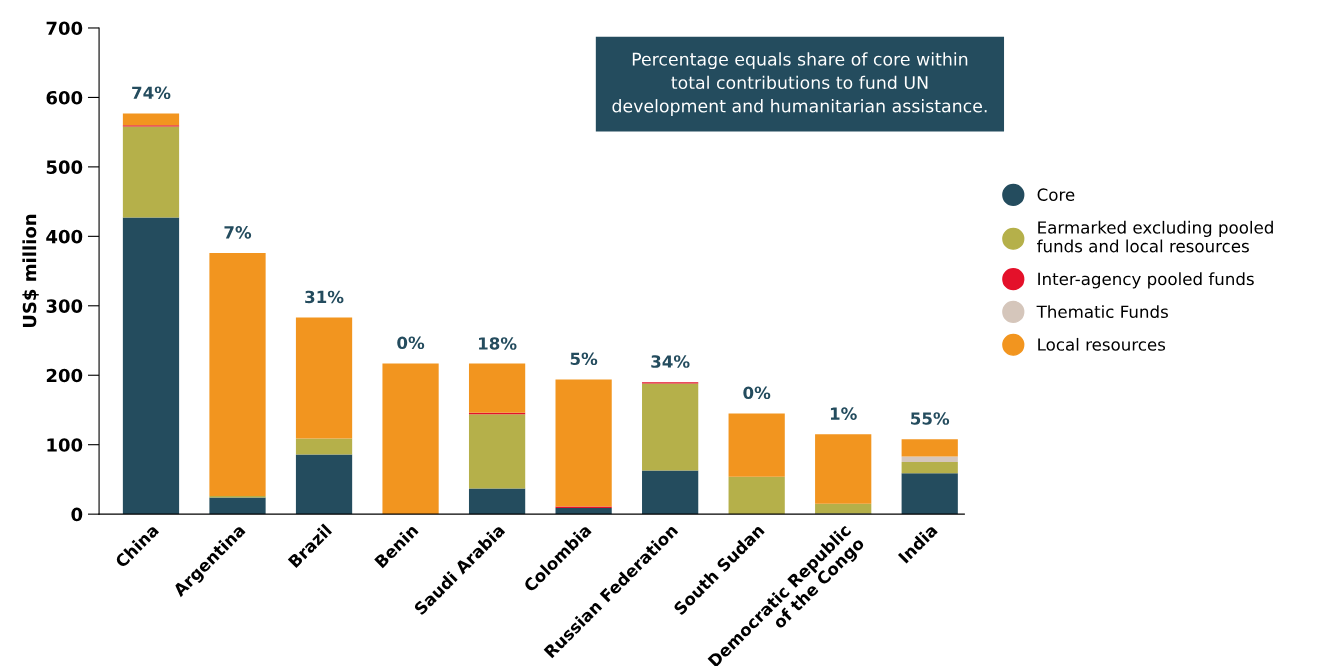  Describe the element at coordinates (1056, 194) in the screenshot. I see `legend-label: Core` at that location.